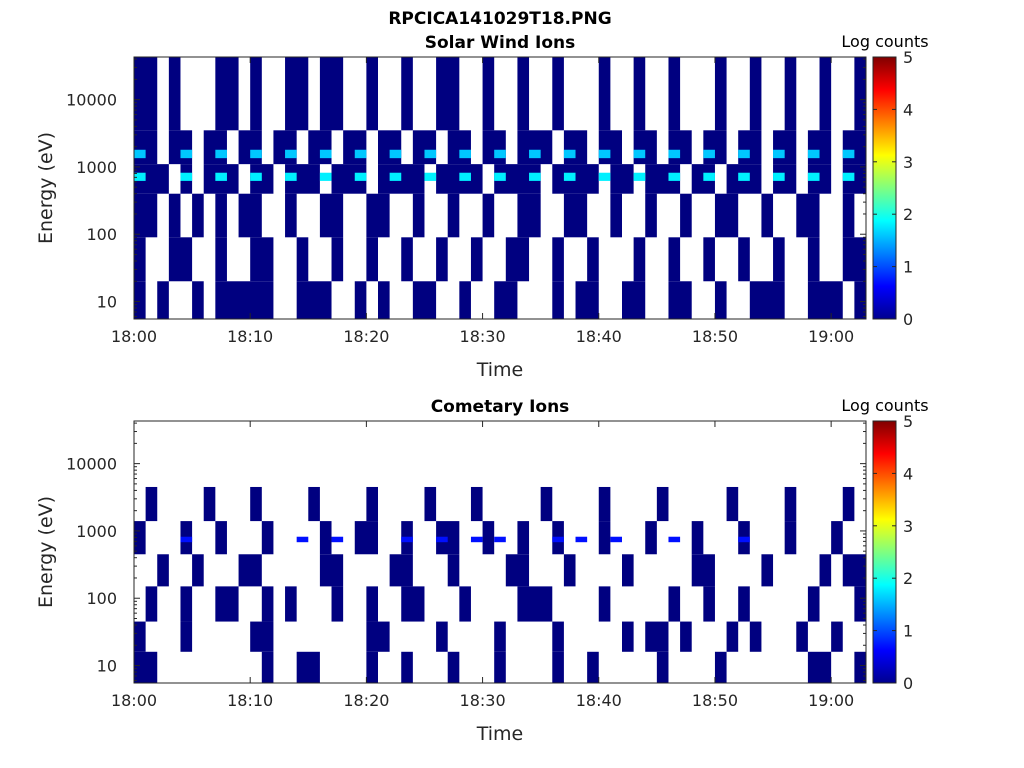 The width and height of the screenshot is (1024, 768). What do you see at coordinates (107, 302) in the screenshot?
I see `y-tick-label: 10` at bounding box center [107, 302].